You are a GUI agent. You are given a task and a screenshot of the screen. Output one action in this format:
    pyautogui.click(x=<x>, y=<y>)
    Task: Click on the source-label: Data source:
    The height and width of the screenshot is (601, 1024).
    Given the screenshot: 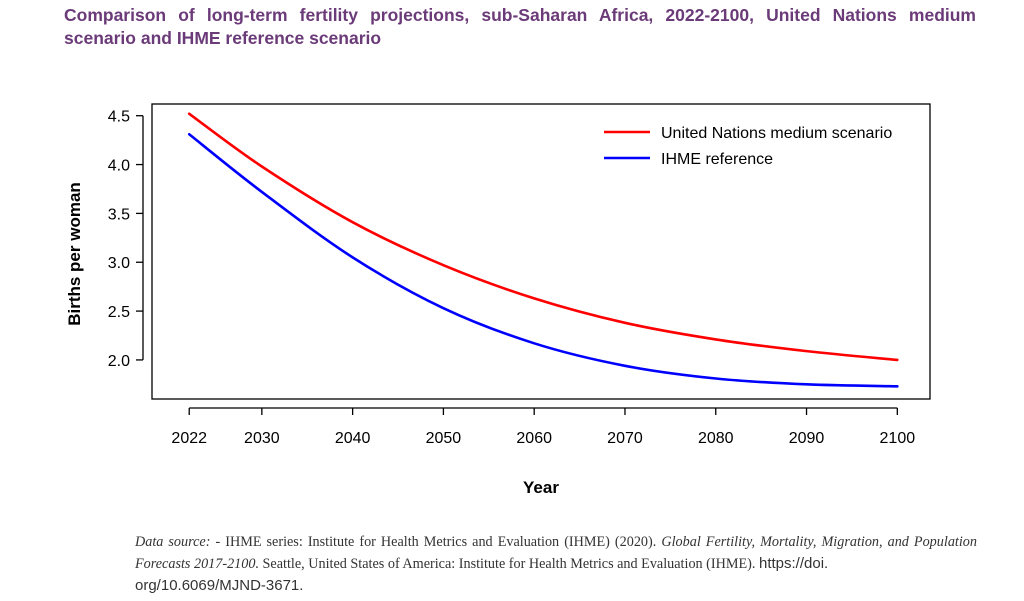 What is the action you would take?
    pyautogui.click(x=173, y=542)
    